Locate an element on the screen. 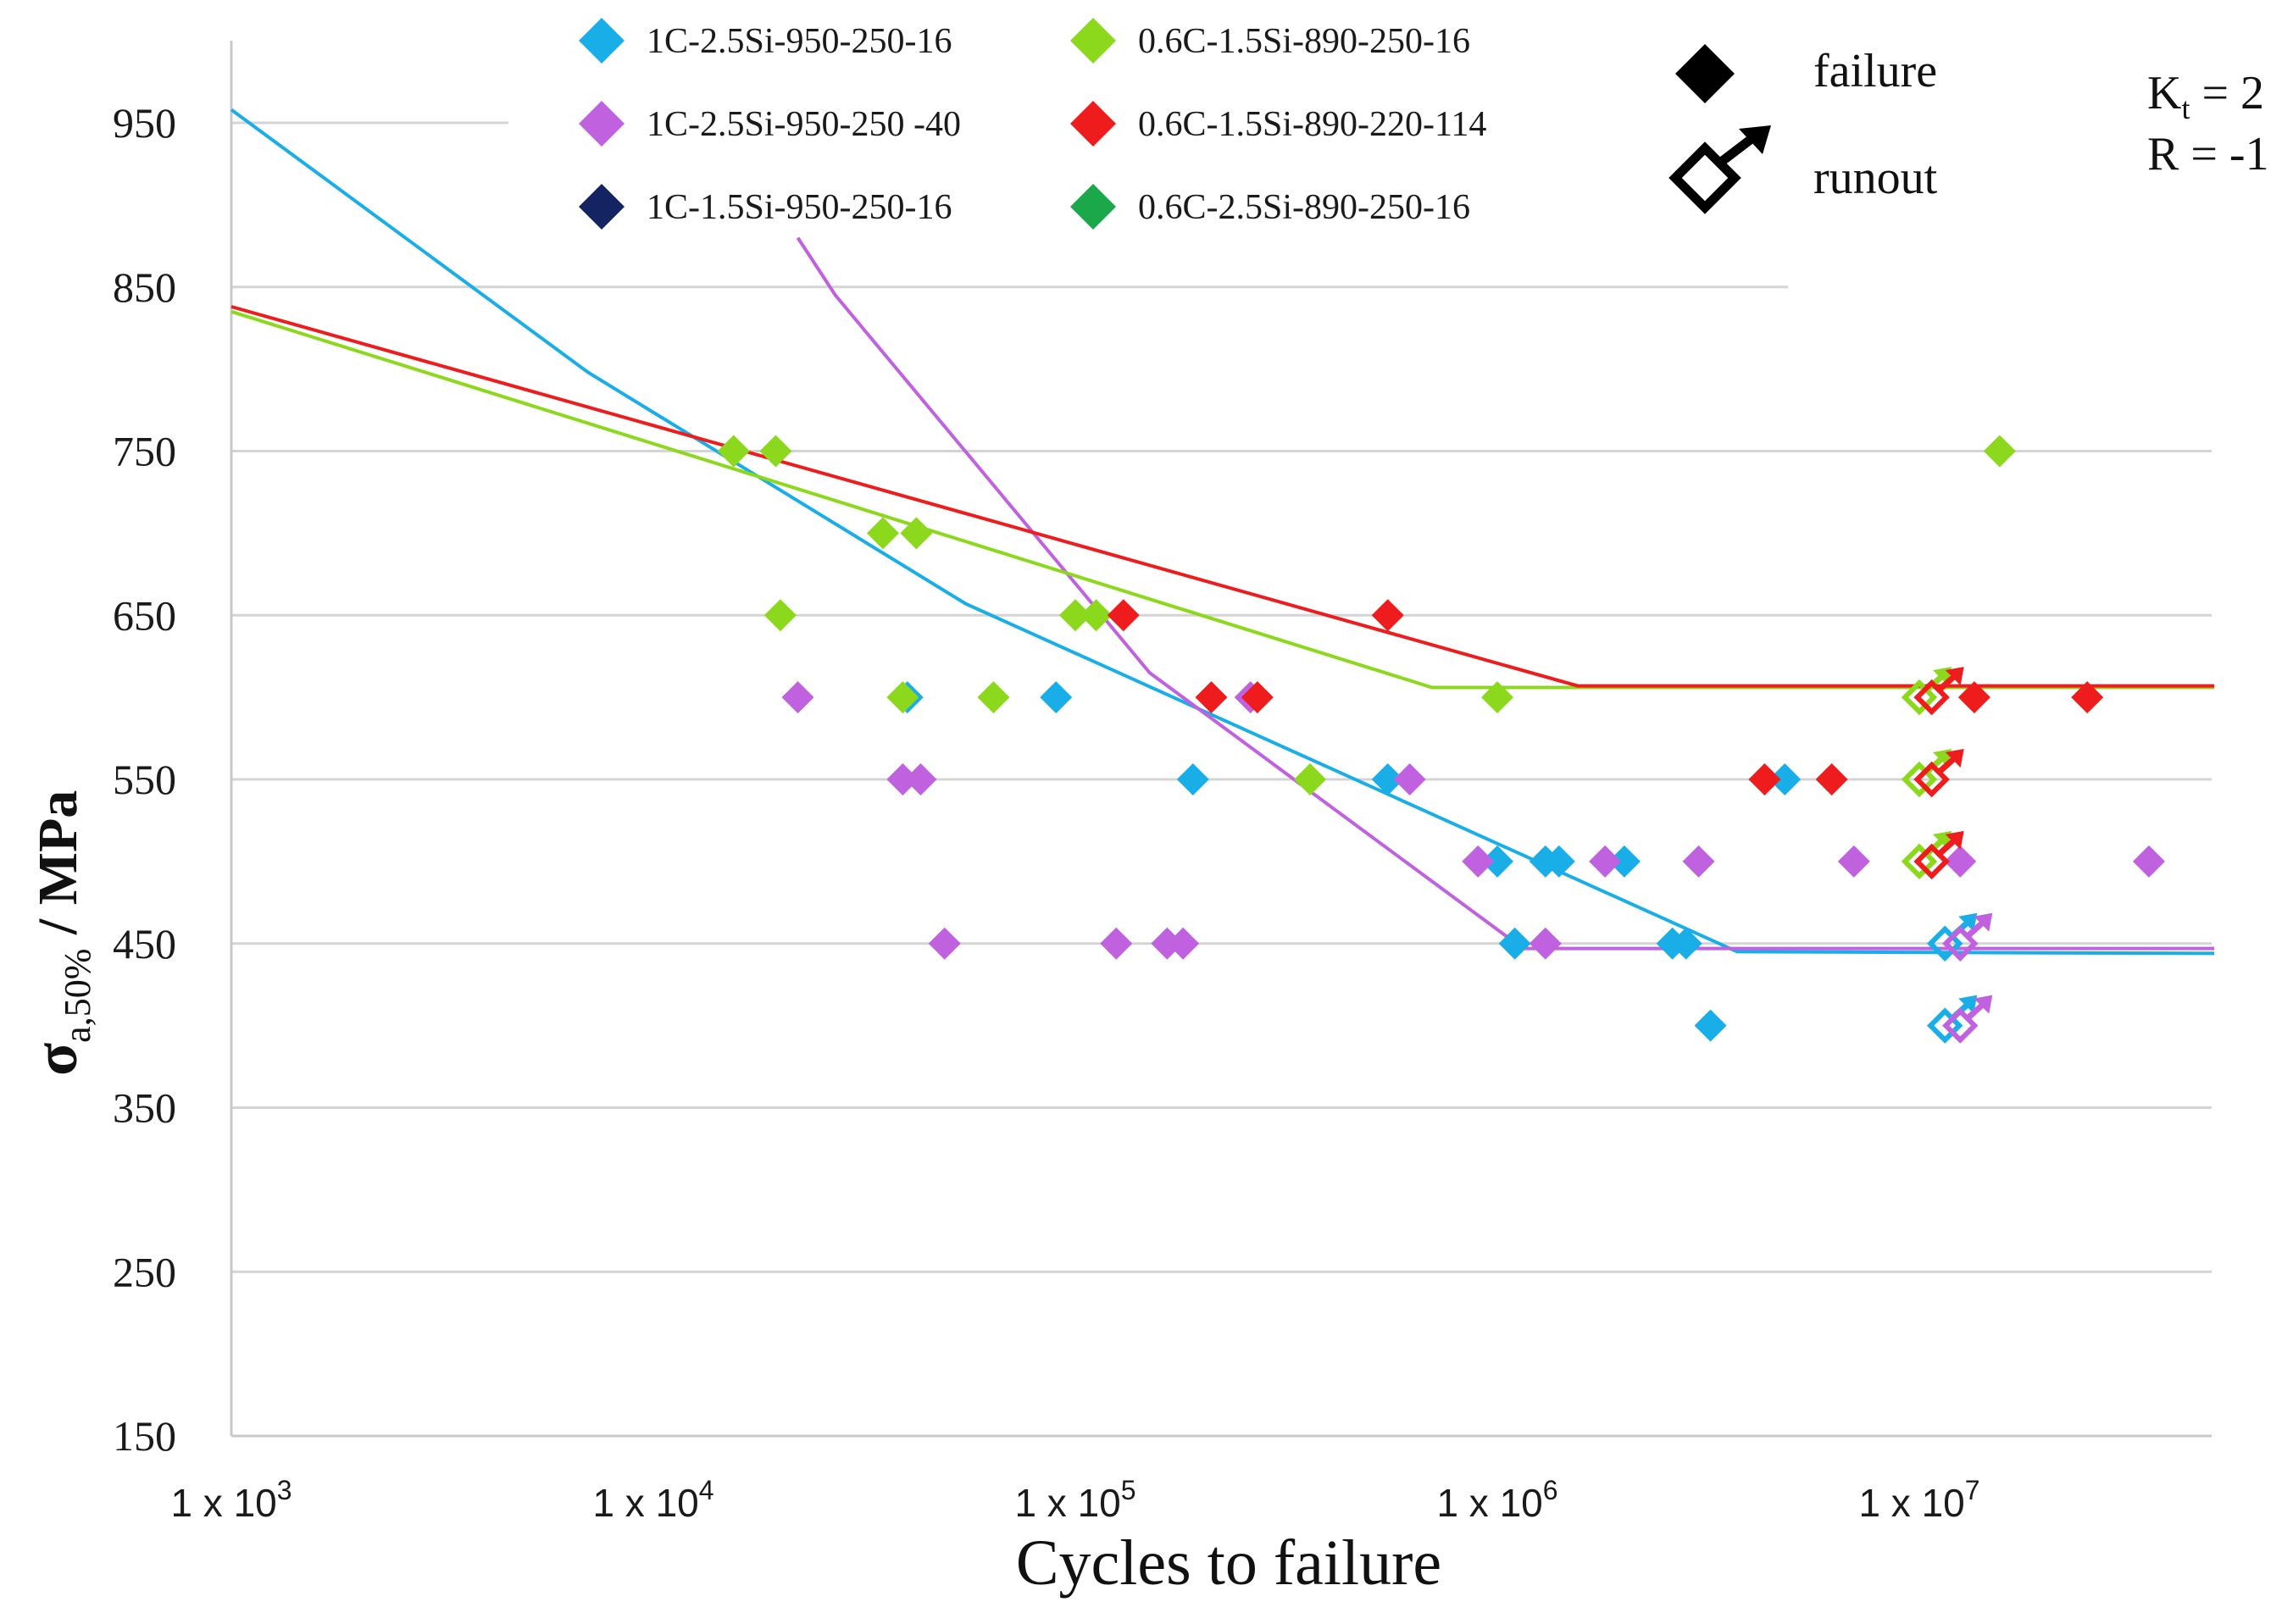  y-tick-label: 850 is located at coordinates (144, 287).